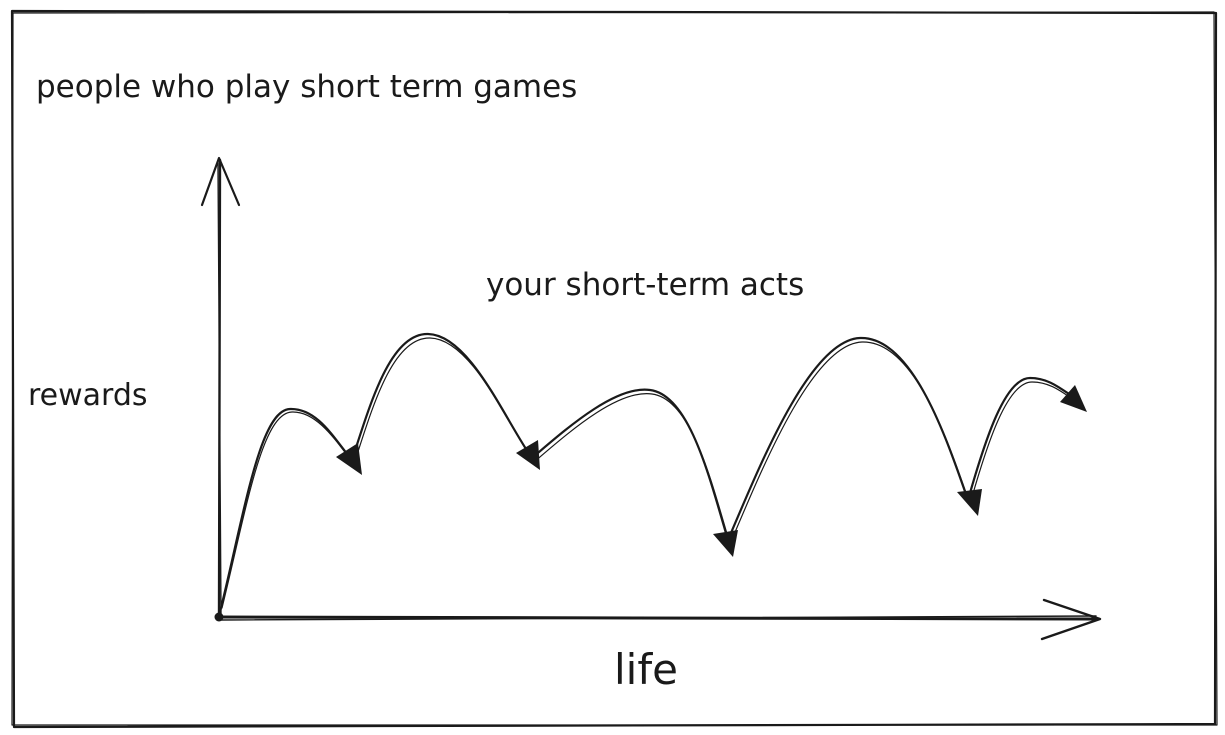  What do you see at coordinates (219, 617) in the screenshot?
I see `origin-dot` at bounding box center [219, 617].